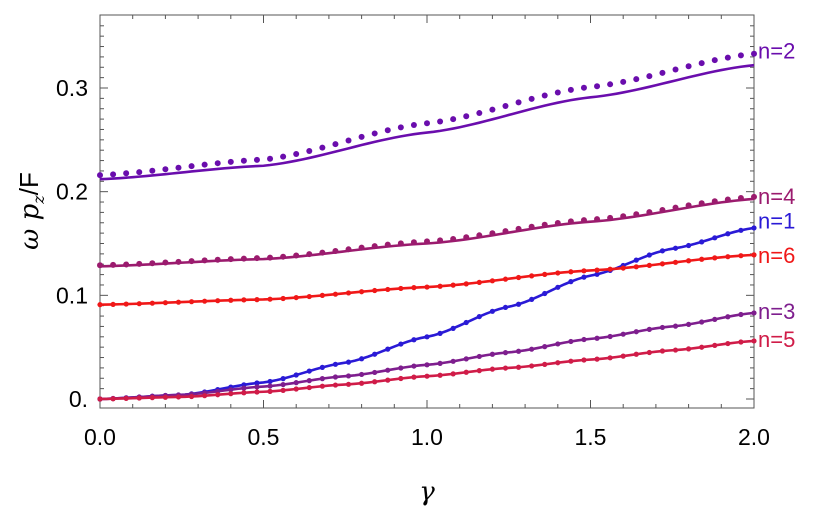 Image resolution: width=830 pixels, height=508 pixels. What do you see at coordinates (30, 226) in the screenshot?
I see `y-axis-label-main: ω p` at bounding box center [30, 226].